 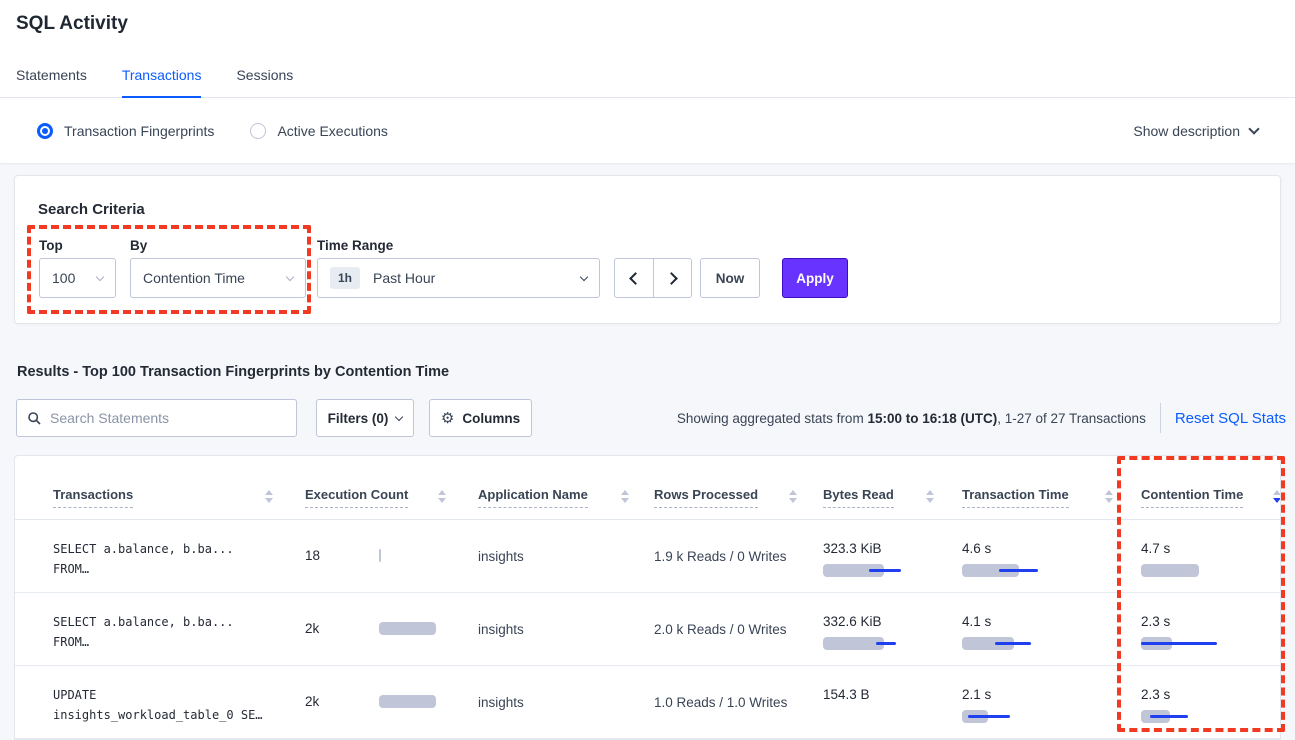 I want to click on by-select-value: Contention Time, so click(x=194, y=278).